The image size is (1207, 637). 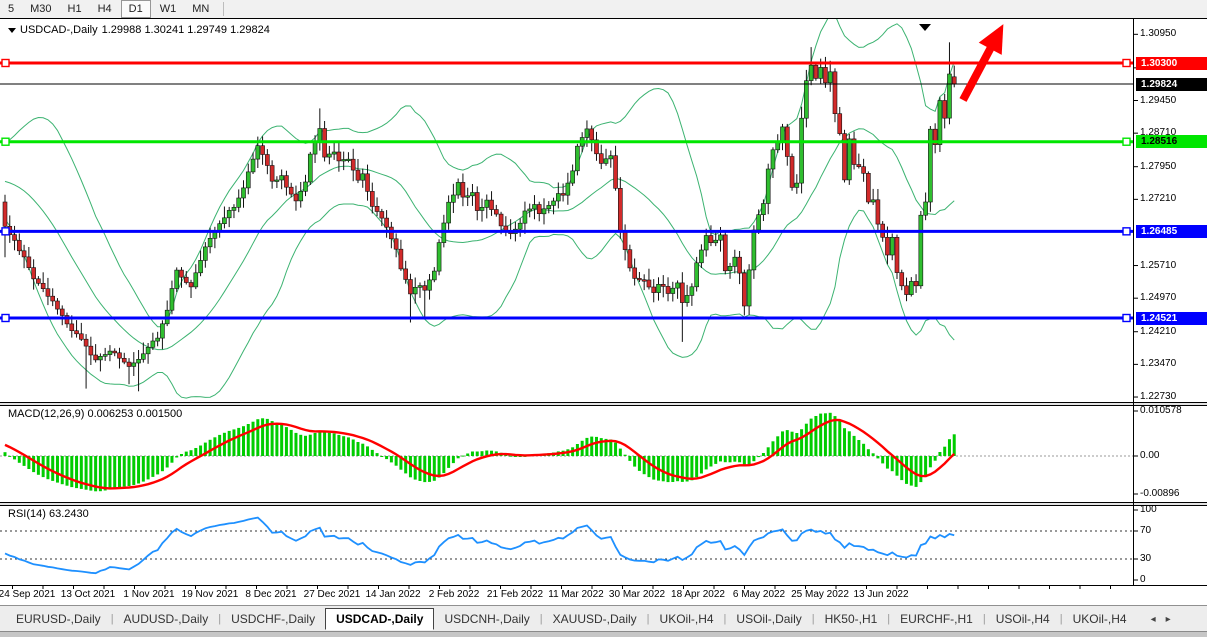 What do you see at coordinates (332, 594) in the screenshot?
I see `date-label: 27 Dec 2021` at bounding box center [332, 594].